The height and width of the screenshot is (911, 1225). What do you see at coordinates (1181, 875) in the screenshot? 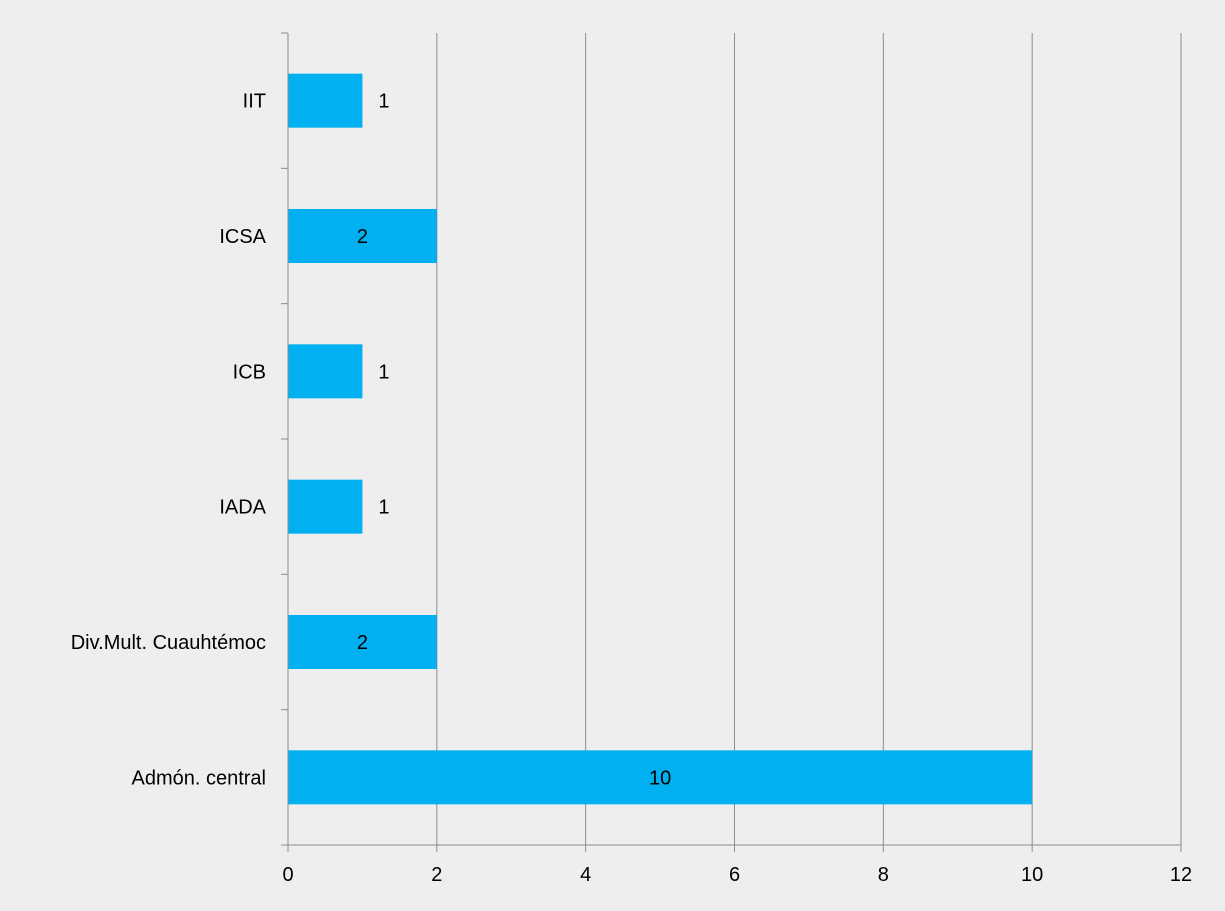
I see `x-tick-label: 12` at bounding box center [1181, 875].